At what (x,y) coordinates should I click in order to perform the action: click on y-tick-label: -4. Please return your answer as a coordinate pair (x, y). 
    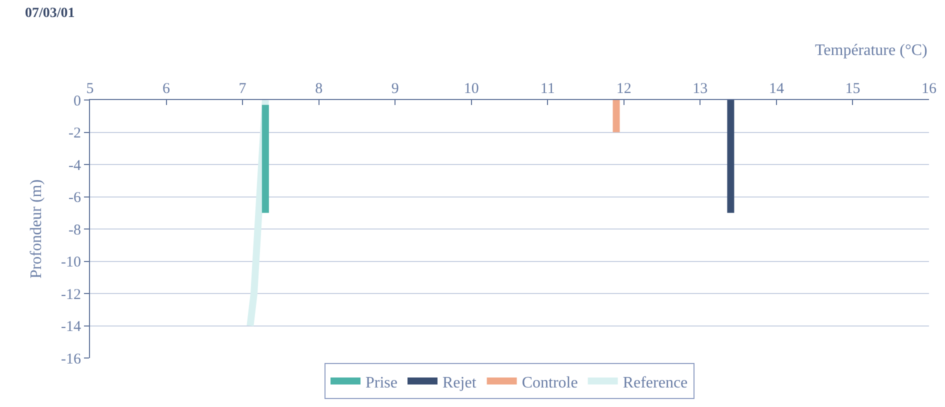
    Looking at the image, I should click on (75, 166).